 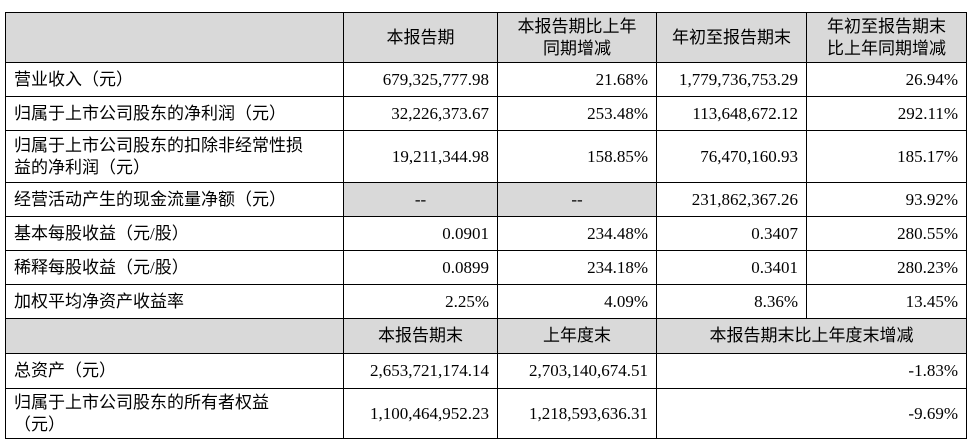 What do you see at coordinates (420, 156) in the screenshot?
I see `value-cell: 19,211,344.98` at bounding box center [420, 156].